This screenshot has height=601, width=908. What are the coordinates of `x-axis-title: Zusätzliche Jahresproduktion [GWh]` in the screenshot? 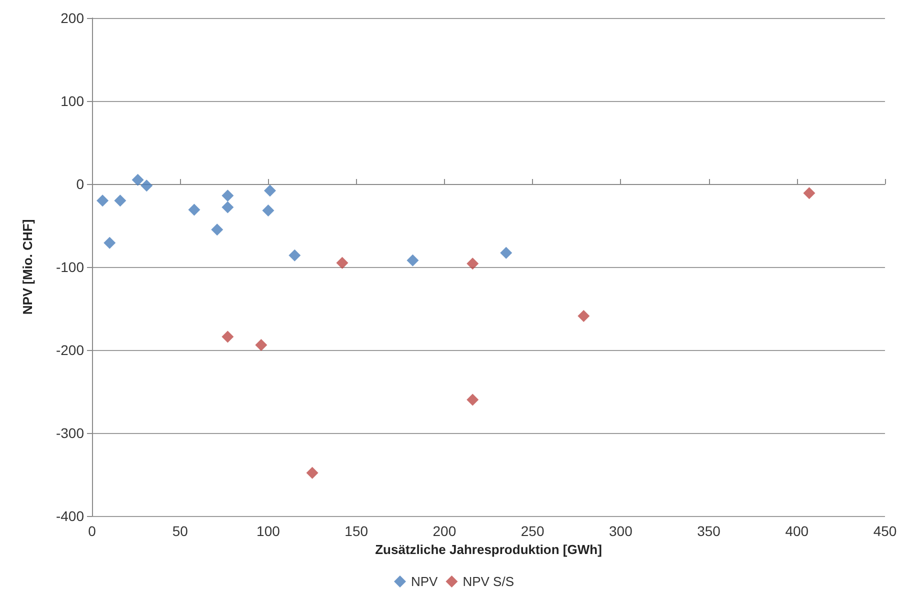 It's located at (488, 549).